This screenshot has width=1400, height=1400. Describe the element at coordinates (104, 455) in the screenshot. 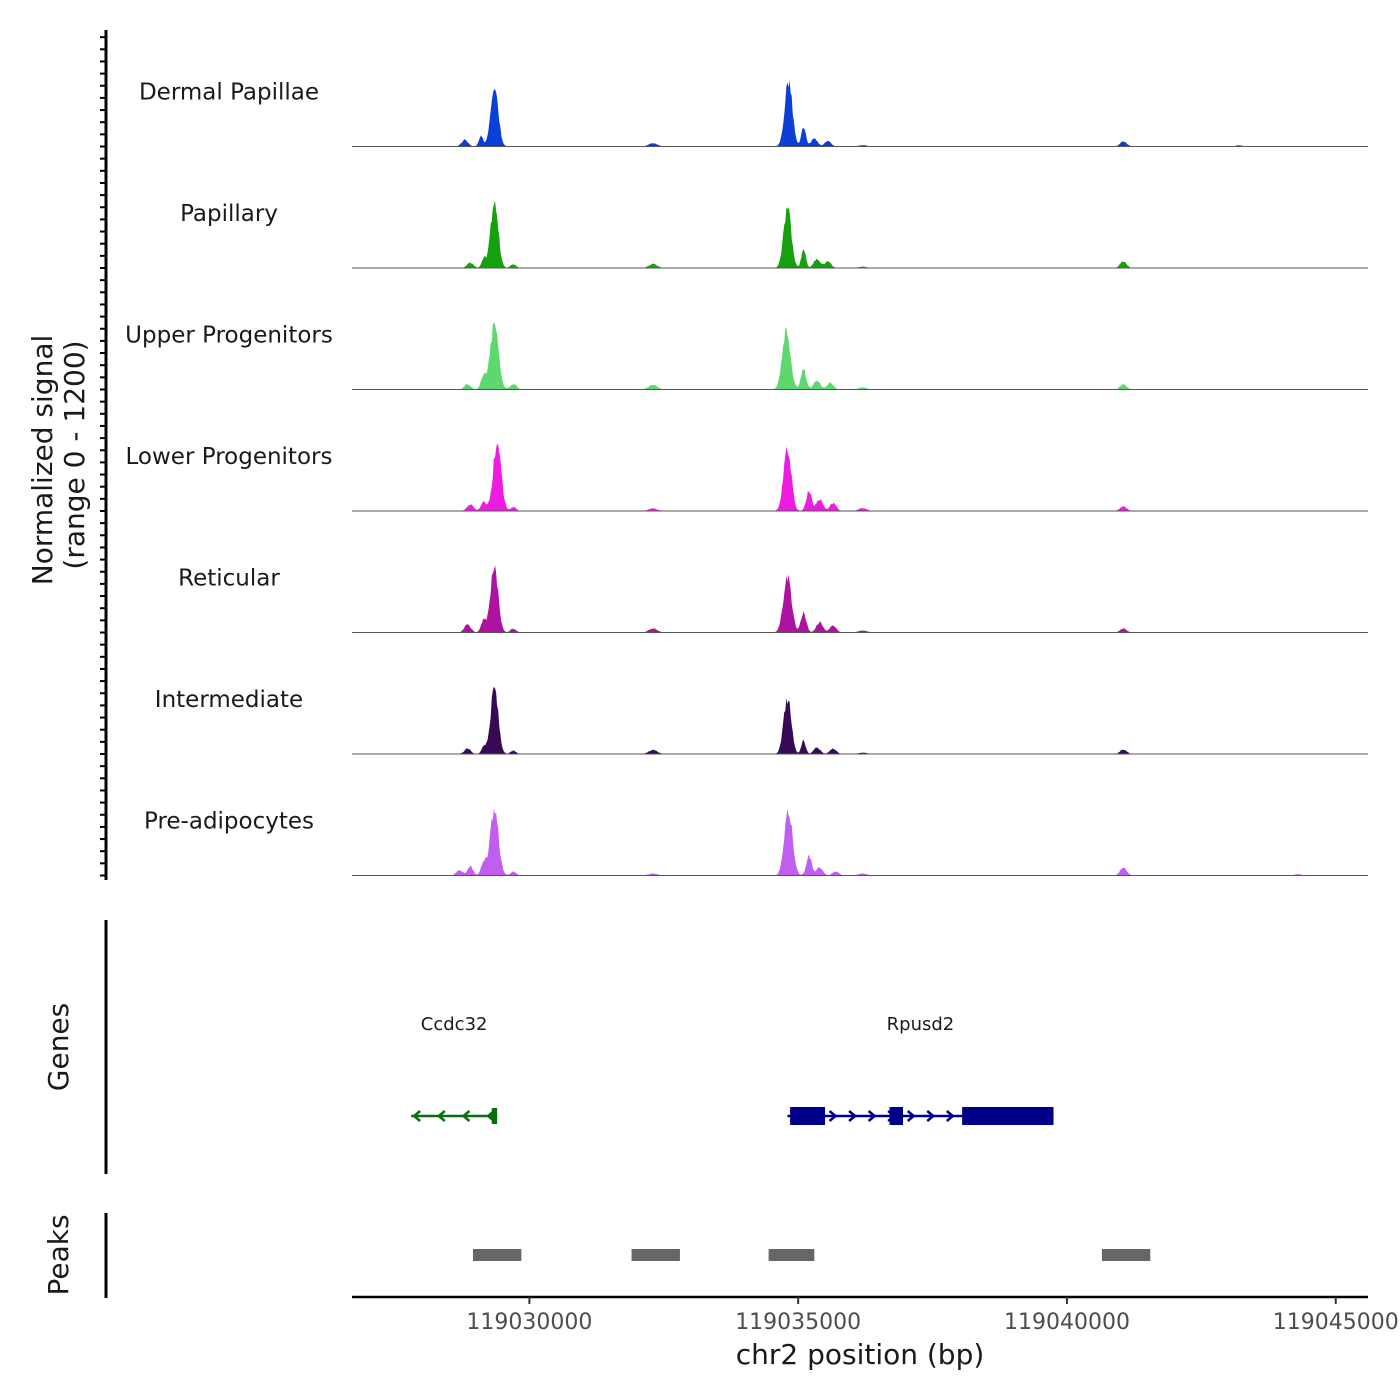

I see `coverage-y-axis` at that location.